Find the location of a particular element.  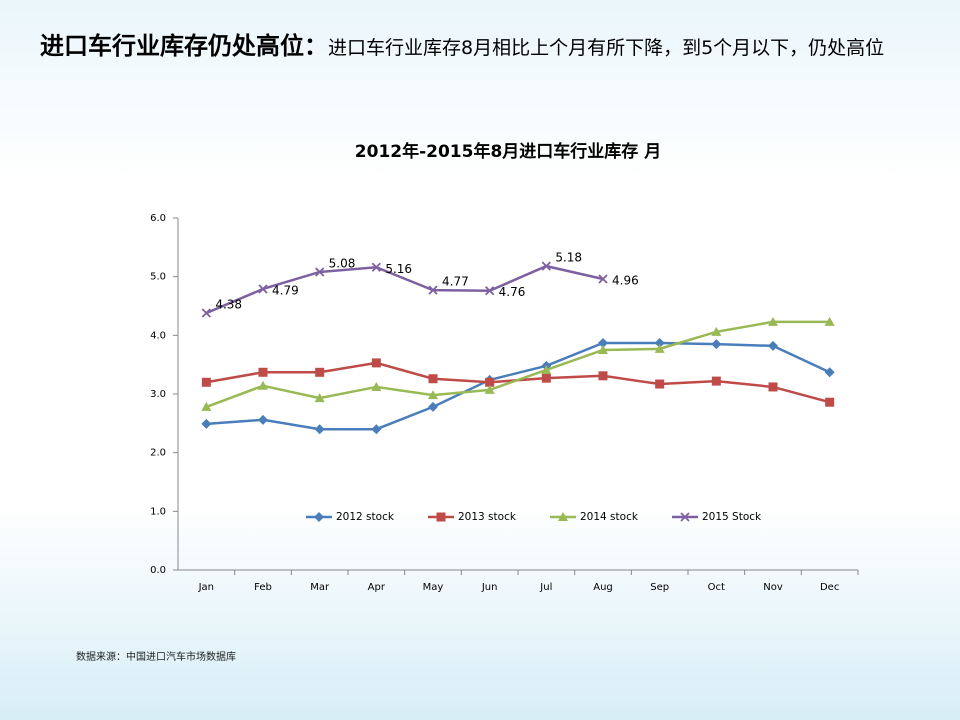

headline-title: 进口车行业库存仍处高位： is located at coordinates (184, 46).